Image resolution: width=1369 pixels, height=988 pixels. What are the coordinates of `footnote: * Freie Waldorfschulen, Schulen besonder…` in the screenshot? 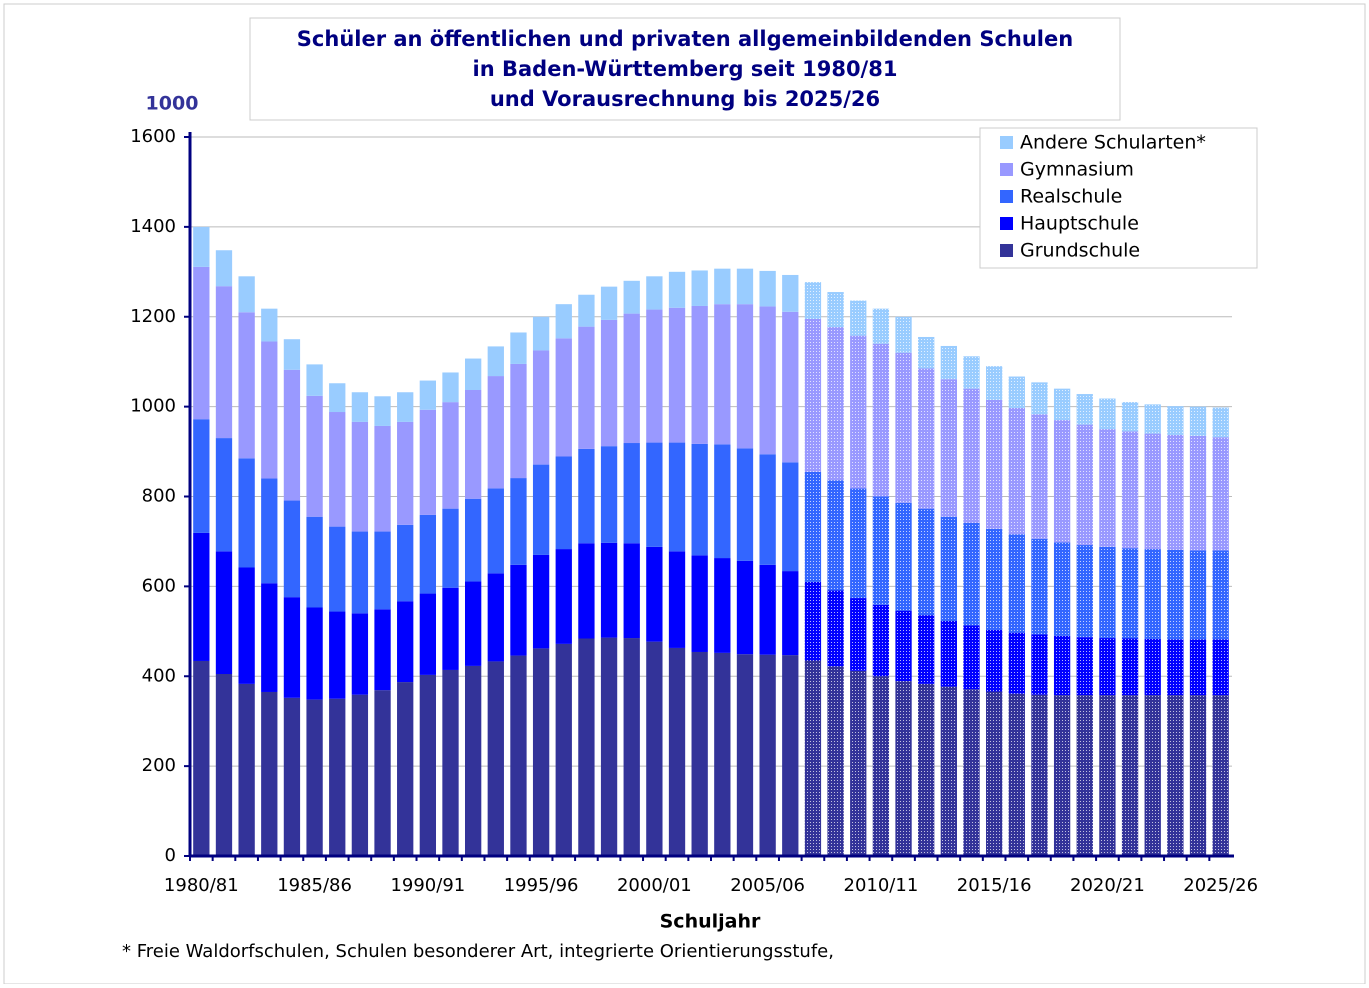 It's located at (478, 951).